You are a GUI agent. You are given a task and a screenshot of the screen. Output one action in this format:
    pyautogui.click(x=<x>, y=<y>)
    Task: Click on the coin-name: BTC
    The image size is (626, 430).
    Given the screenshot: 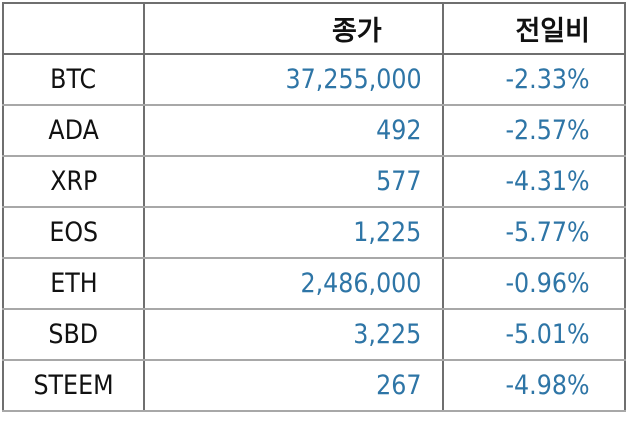 What is the action you would take?
    pyautogui.click(x=73, y=79)
    